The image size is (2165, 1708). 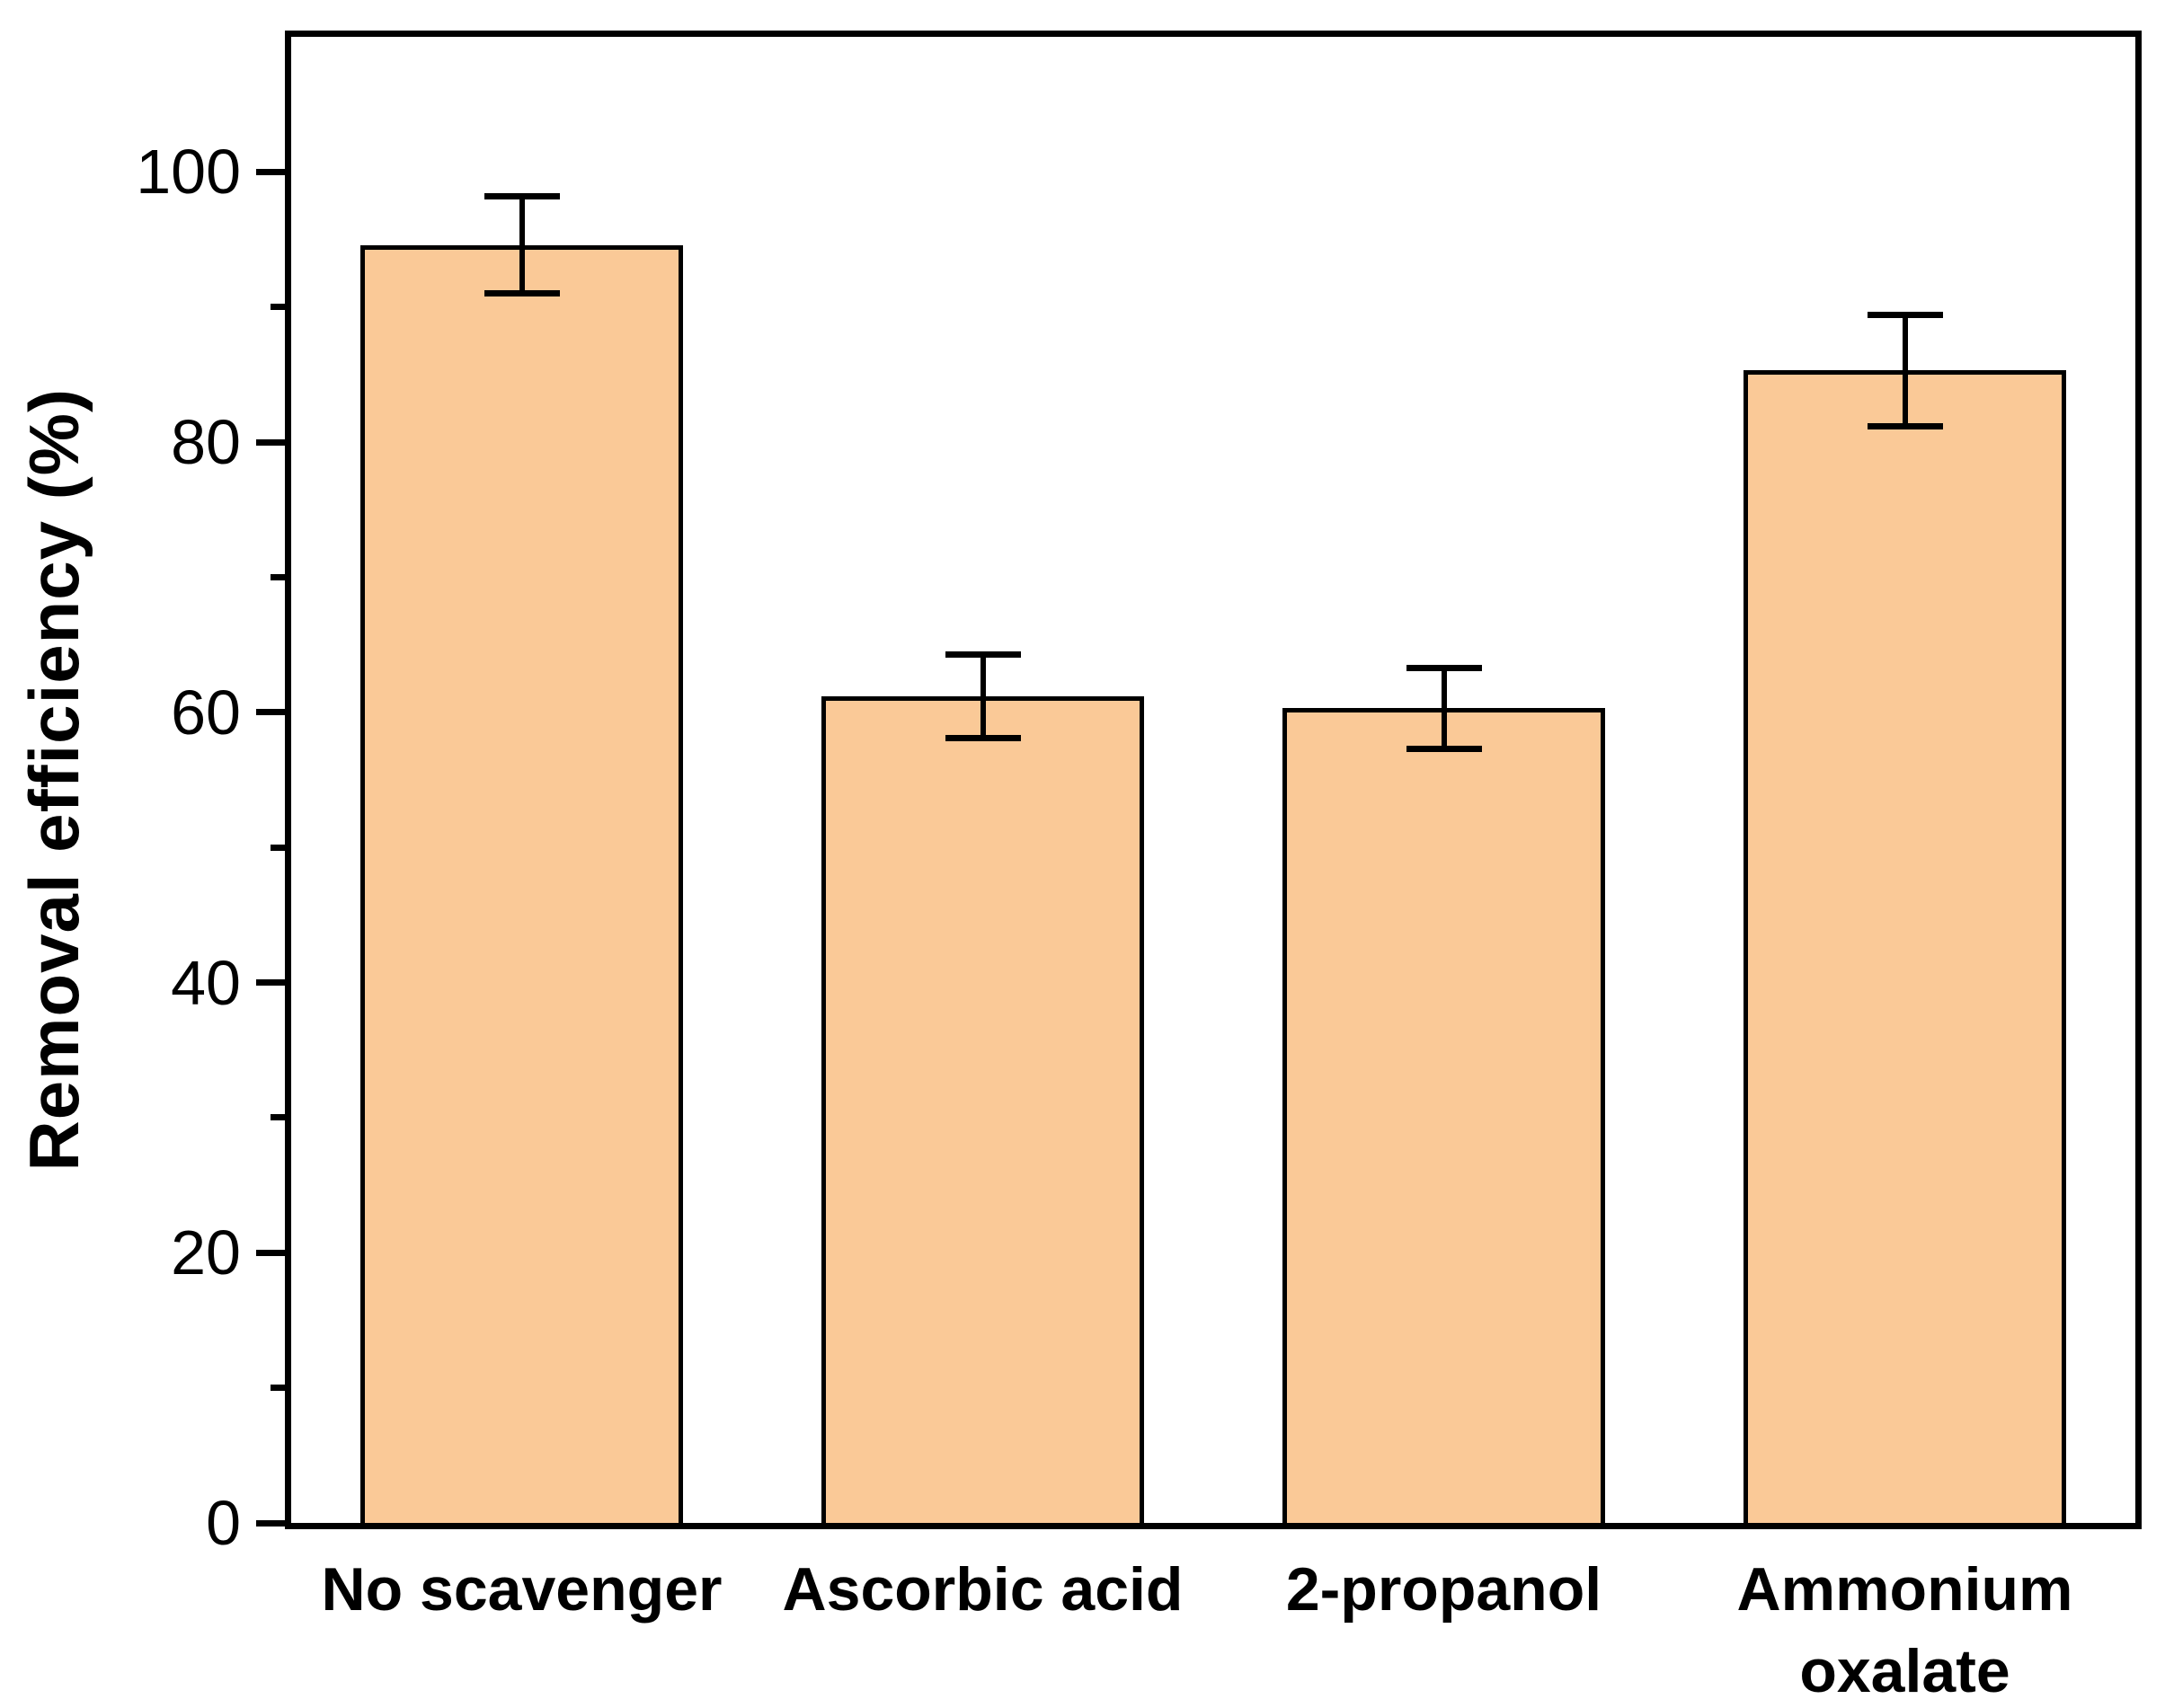 What do you see at coordinates (206, 1252) in the screenshot?
I see `y-tick-label: 20` at bounding box center [206, 1252].